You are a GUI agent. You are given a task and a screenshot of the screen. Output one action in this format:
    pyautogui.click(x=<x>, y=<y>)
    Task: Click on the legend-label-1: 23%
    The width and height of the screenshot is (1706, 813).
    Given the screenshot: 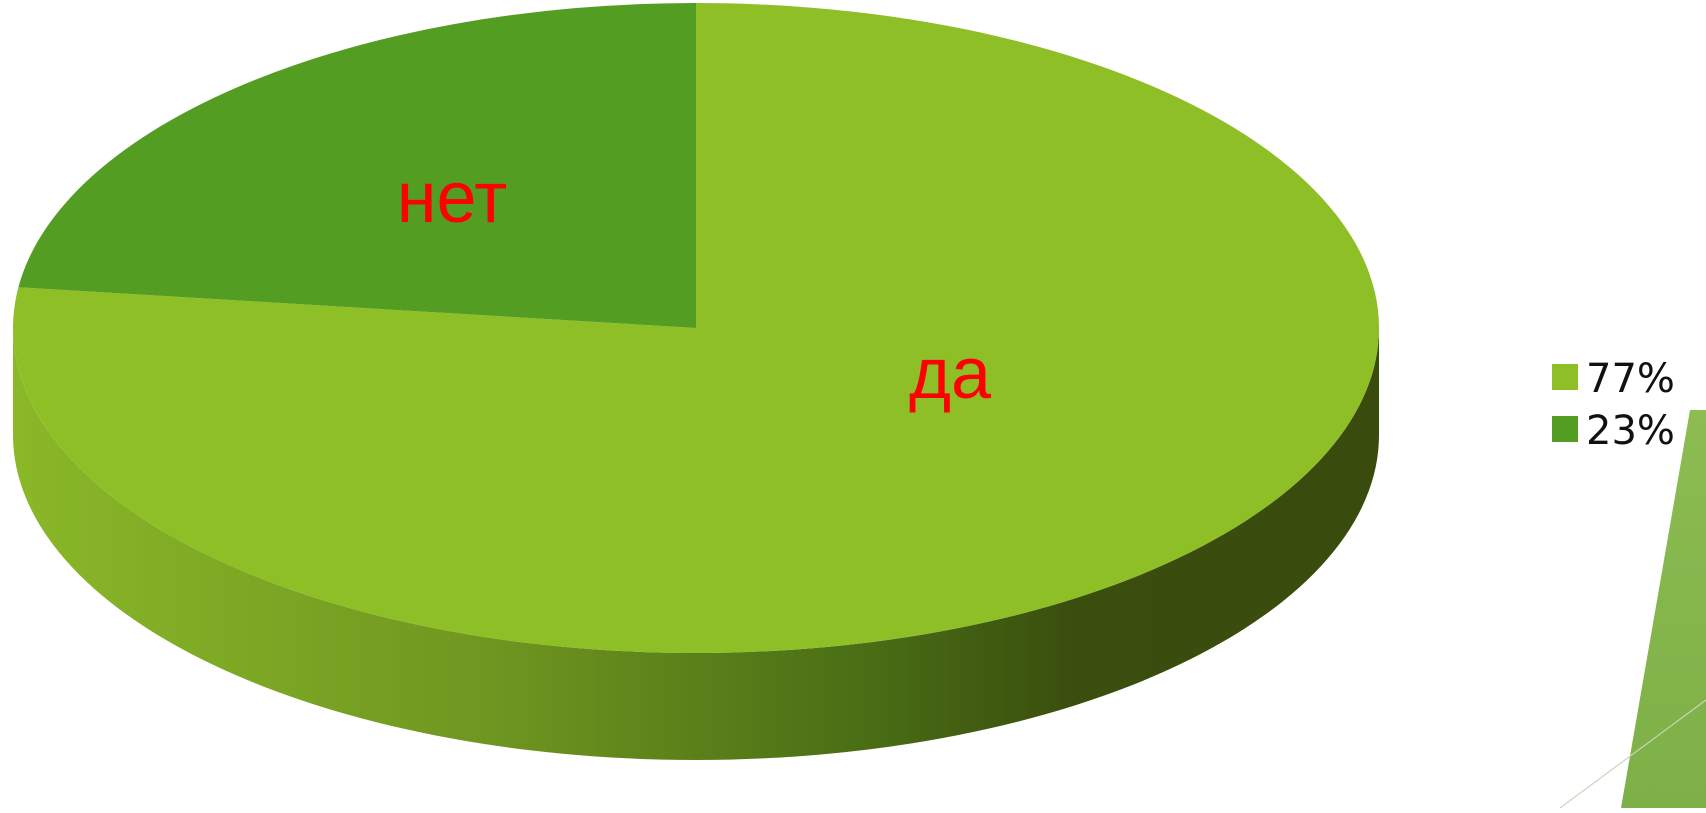 What is the action you would take?
    pyautogui.click(x=1630, y=431)
    